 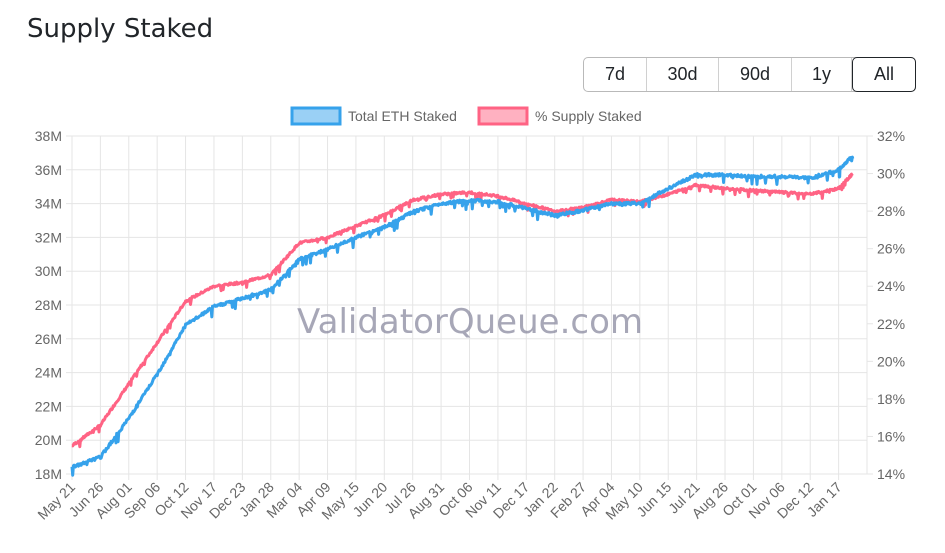 What do you see at coordinates (120, 29) in the screenshot?
I see `page-title: Supply Staked` at bounding box center [120, 29].